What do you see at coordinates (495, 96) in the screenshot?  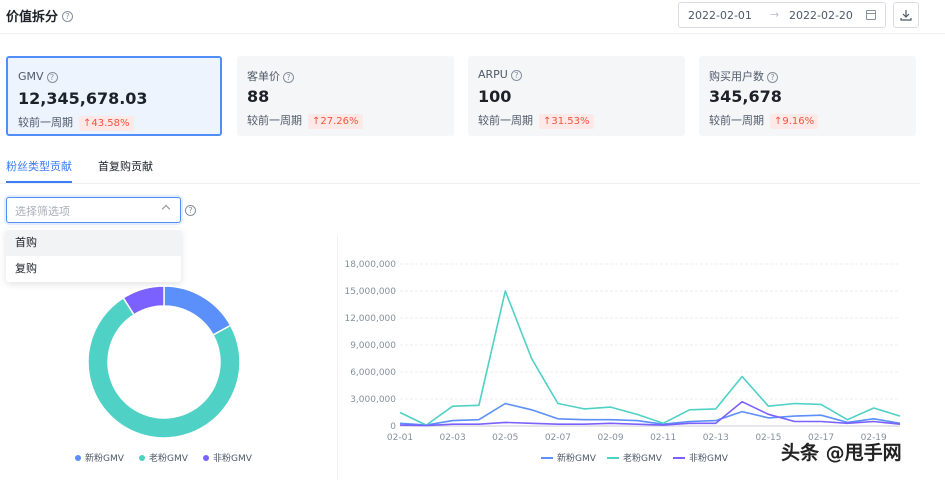 I see `metric-value: 100` at bounding box center [495, 96].